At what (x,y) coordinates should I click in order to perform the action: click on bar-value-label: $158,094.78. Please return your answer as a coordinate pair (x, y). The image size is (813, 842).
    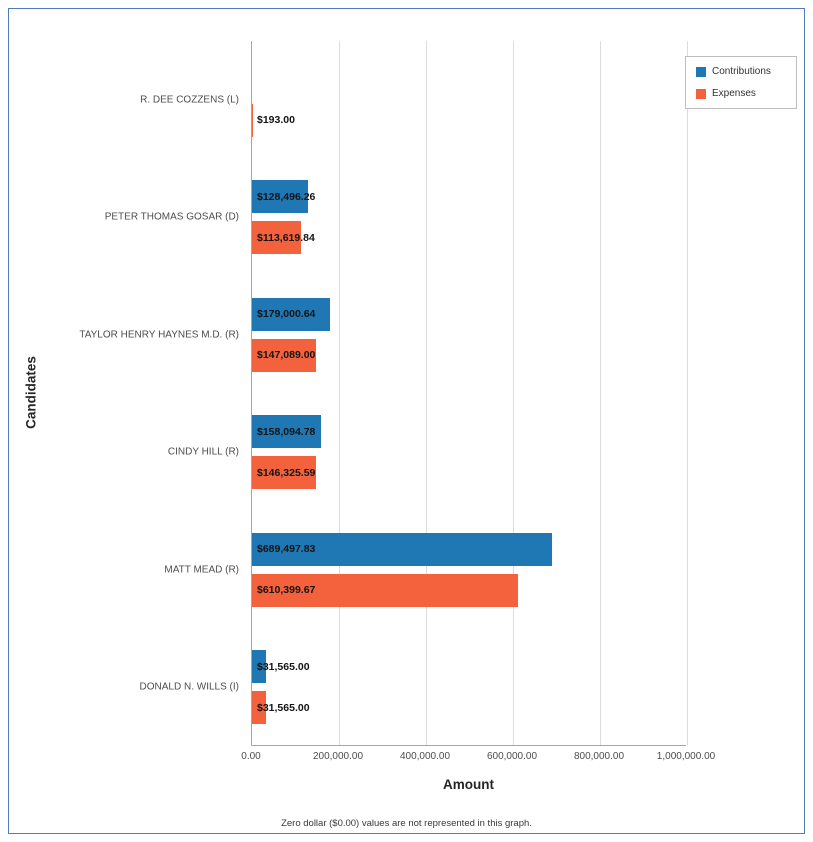
    Looking at the image, I should click on (286, 431).